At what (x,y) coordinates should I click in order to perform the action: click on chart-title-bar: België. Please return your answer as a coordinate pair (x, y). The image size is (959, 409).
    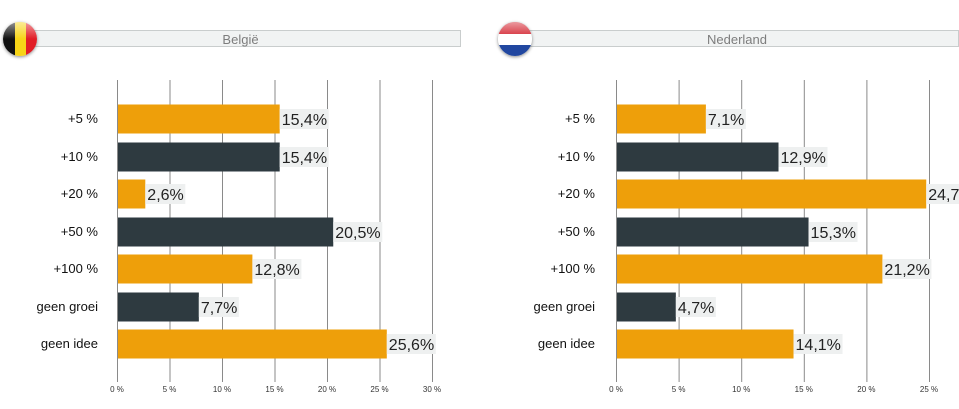
    Looking at the image, I should click on (240, 38).